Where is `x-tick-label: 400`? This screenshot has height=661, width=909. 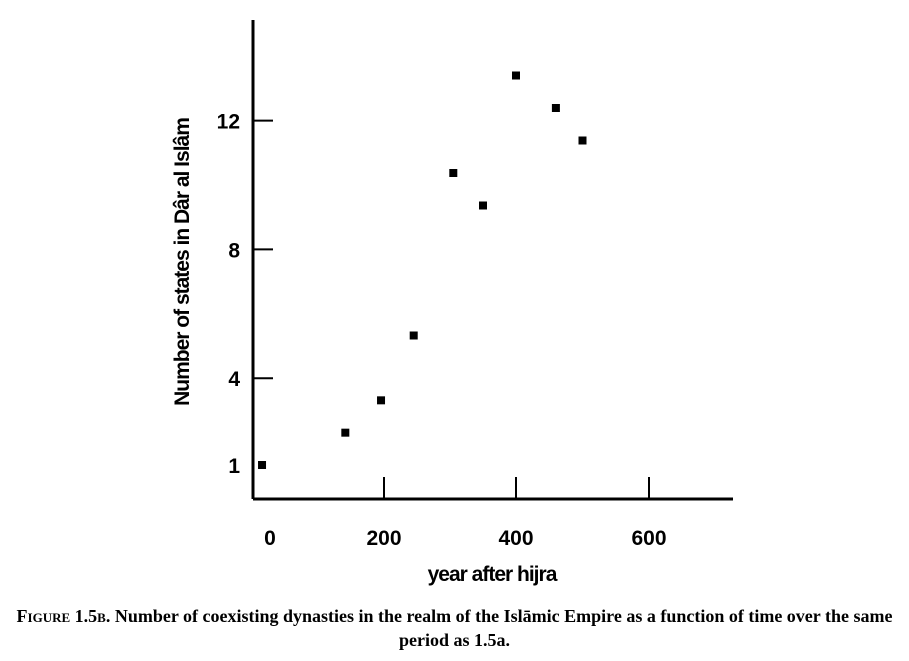
x-tick-label: 400 is located at coordinates (515, 538).